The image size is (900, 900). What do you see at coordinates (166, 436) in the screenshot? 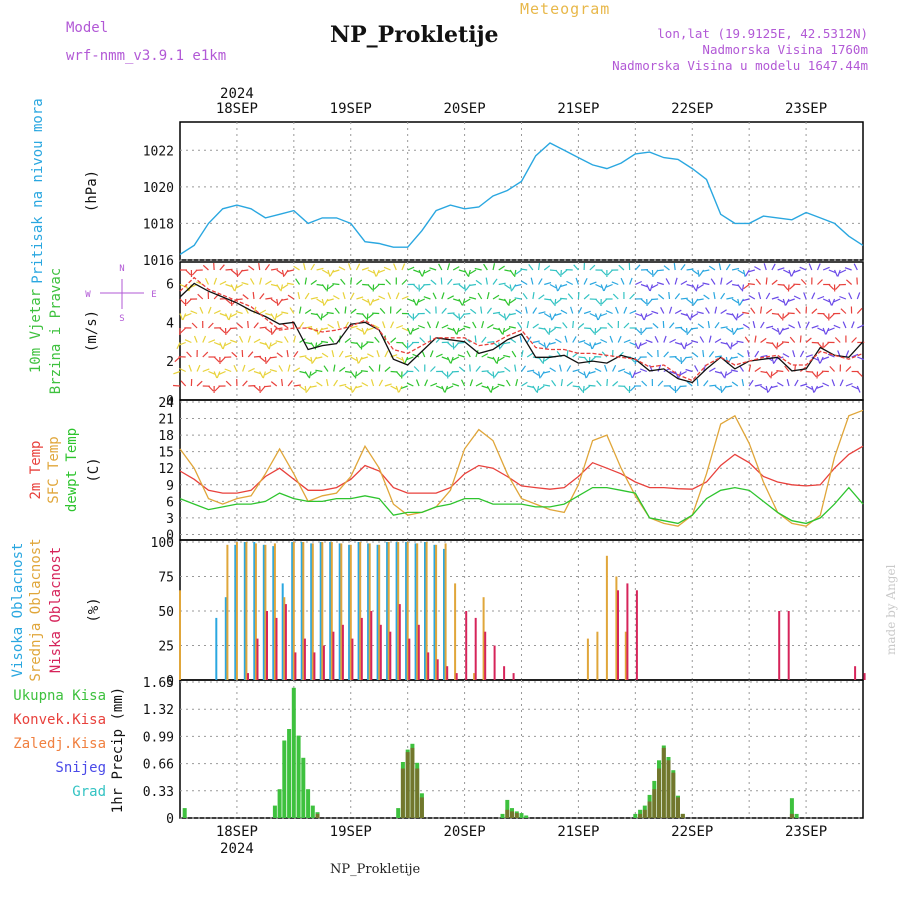
I see `y-tick-label: 18` at bounding box center [166, 436].